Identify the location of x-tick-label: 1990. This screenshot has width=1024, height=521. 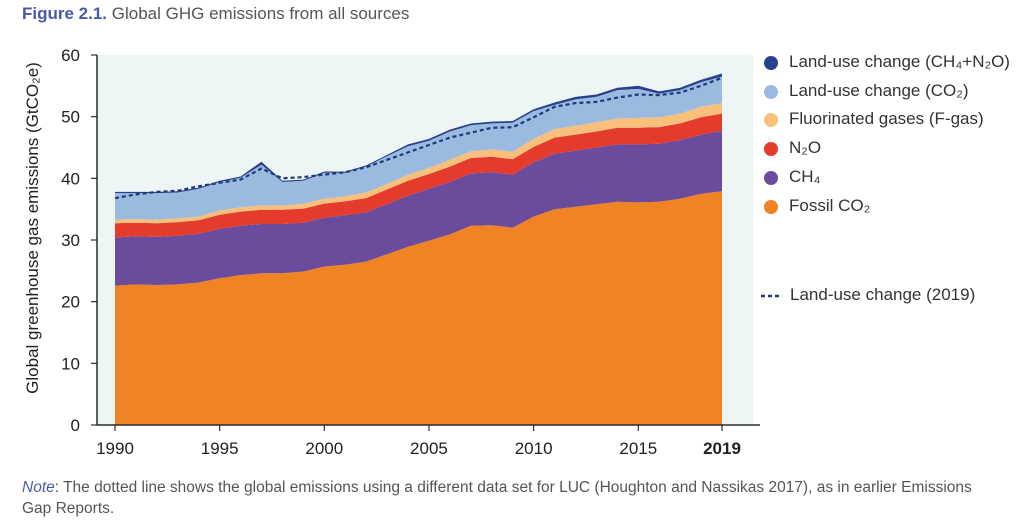
(115, 448).